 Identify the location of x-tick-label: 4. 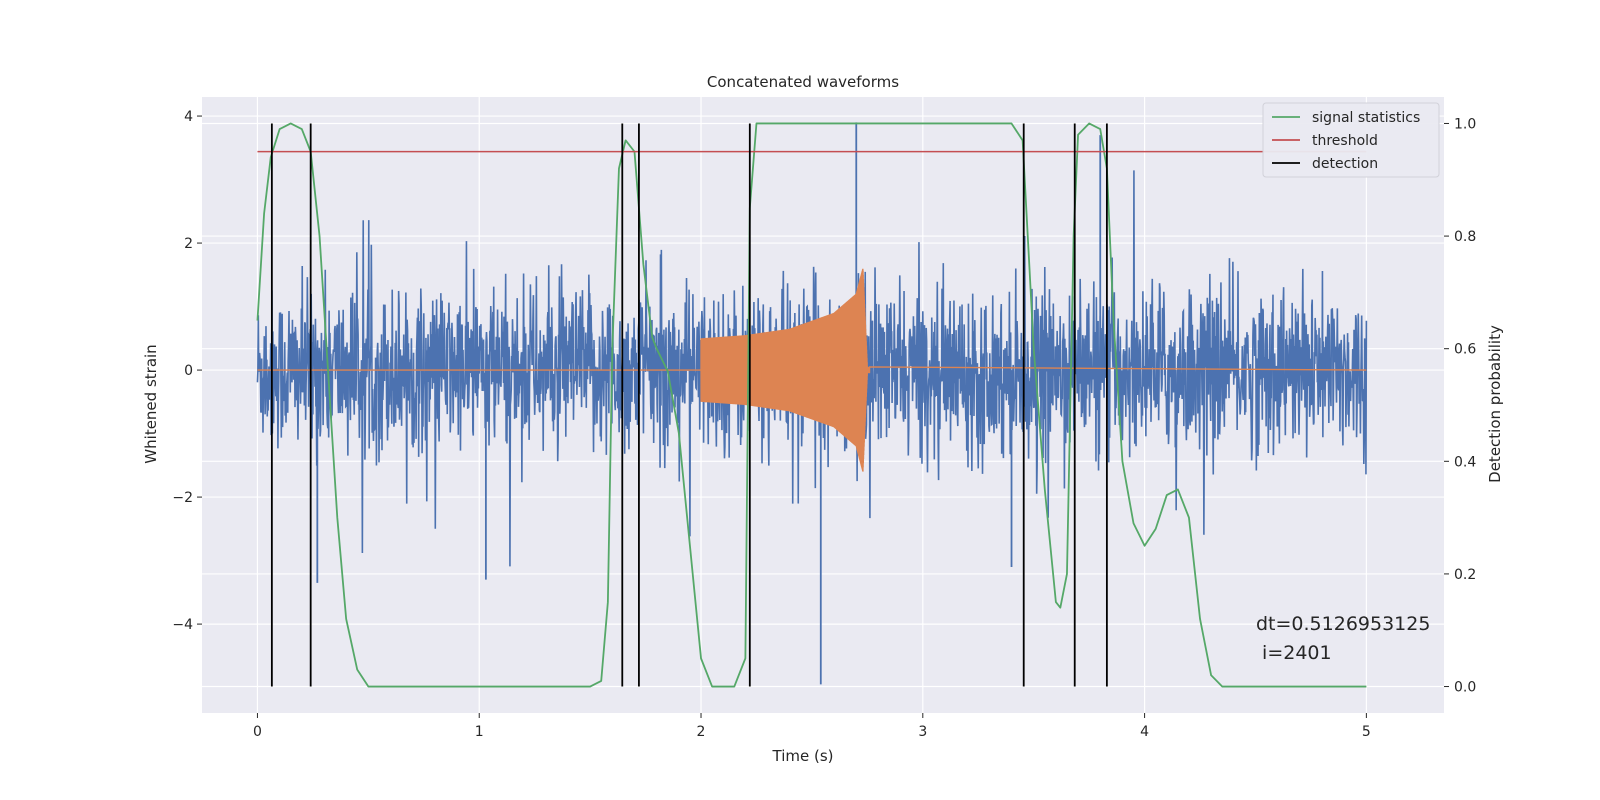
(1144, 732).